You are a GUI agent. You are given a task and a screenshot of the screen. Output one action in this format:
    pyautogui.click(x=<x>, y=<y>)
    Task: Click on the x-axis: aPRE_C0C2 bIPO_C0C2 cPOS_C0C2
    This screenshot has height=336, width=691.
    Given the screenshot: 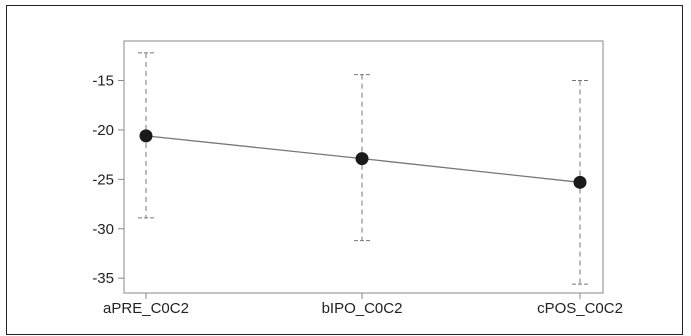 What is the action you would take?
    pyautogui.click(x=363, y=305)
    